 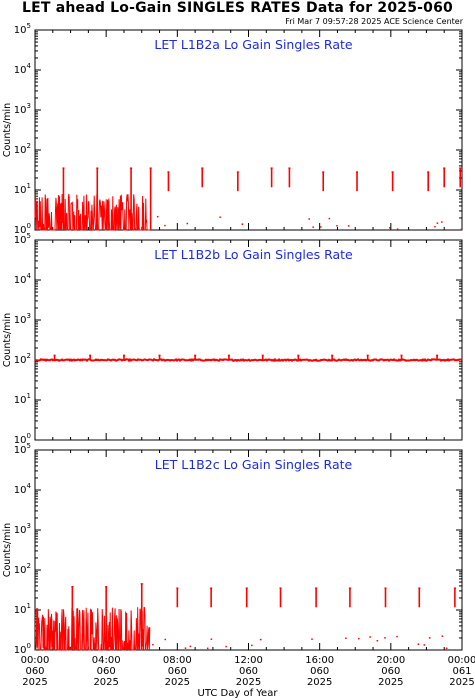 What do you see at coordinates (106, 660) in the screenshot?
I see `x-tick-label: 04:00` at bounding box center [106, 660].